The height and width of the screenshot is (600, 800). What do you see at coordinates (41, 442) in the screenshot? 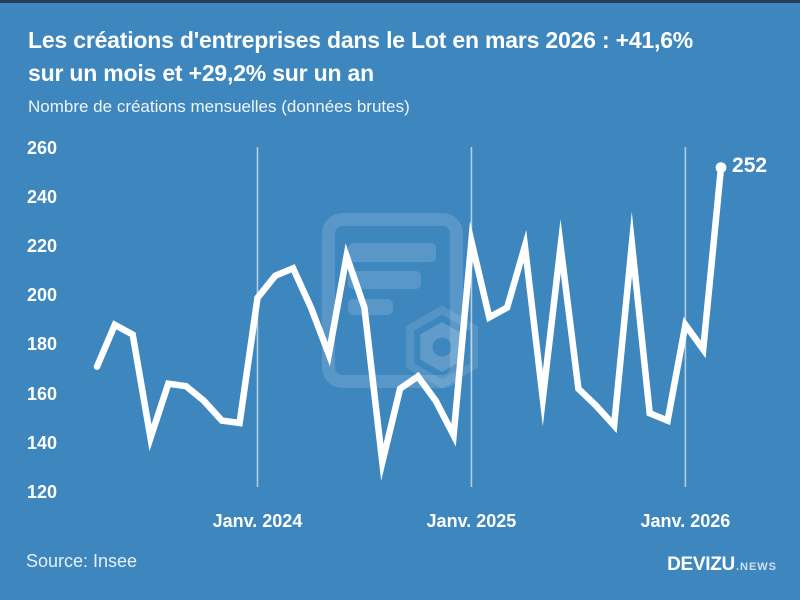
I see `y-tick-label: 140` at bounding box center [41, 442].